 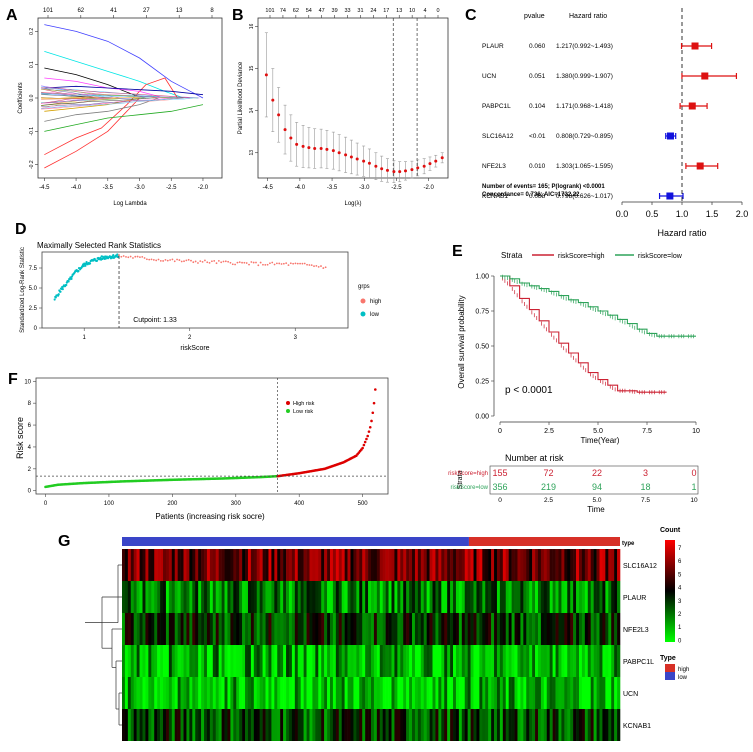 What do you see at coordinates (399, 11) in the screenshot?
I see `panel-b-top-tick-label: 13` at bounding box center [399, 11].